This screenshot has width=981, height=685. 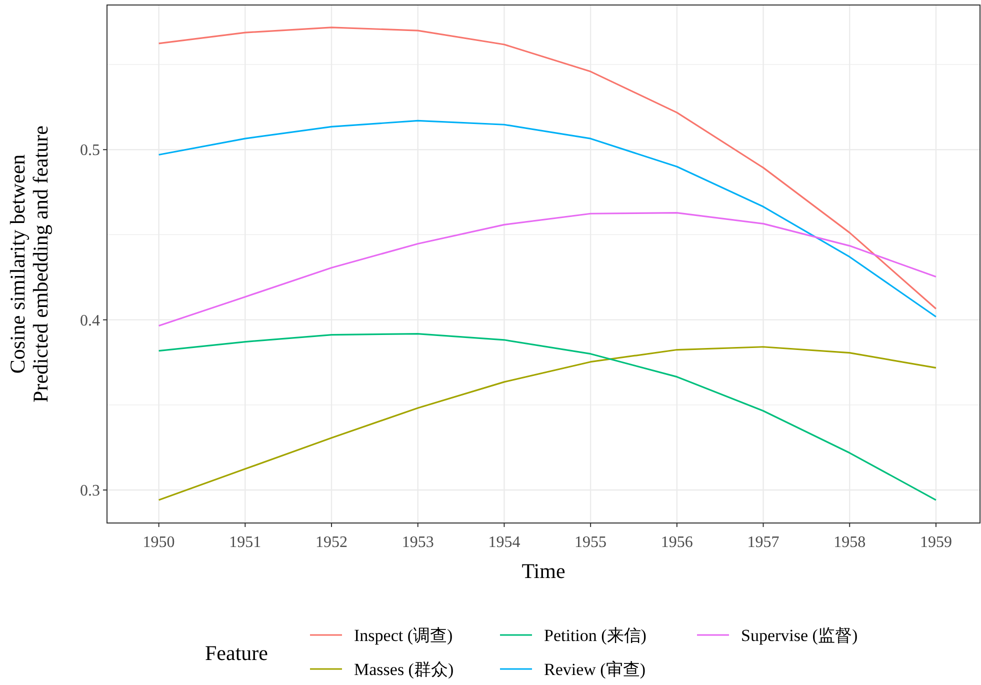 What do you see at coordinates (245, 542) in the screenshot?
I see `x-tick-label: 1951` at bounding box center [245, 542].